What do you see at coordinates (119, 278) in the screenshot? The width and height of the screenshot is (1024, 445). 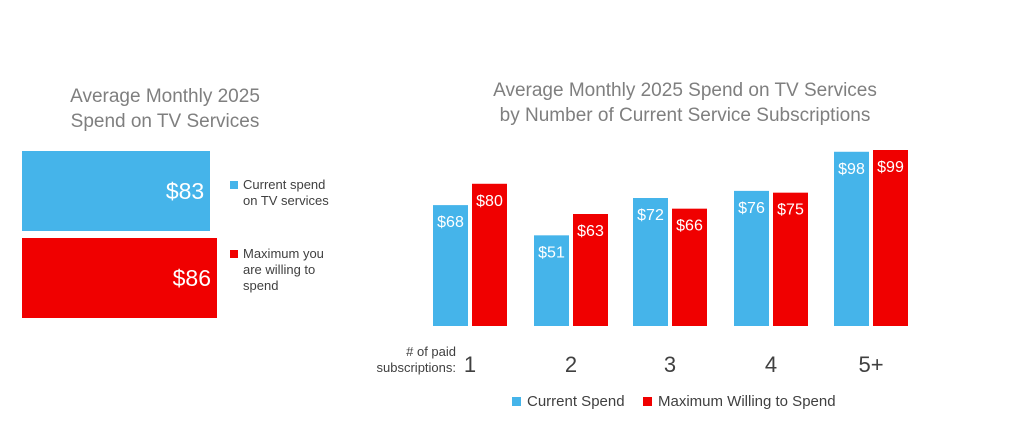 I see `bar-max-willing: $86` at bounding box center [119, 278].